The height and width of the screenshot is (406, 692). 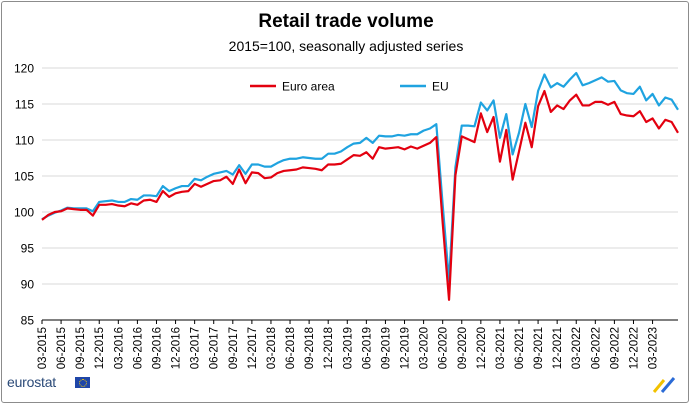 I want to click on legend-label: Euro area, so click(x=308, y=87).